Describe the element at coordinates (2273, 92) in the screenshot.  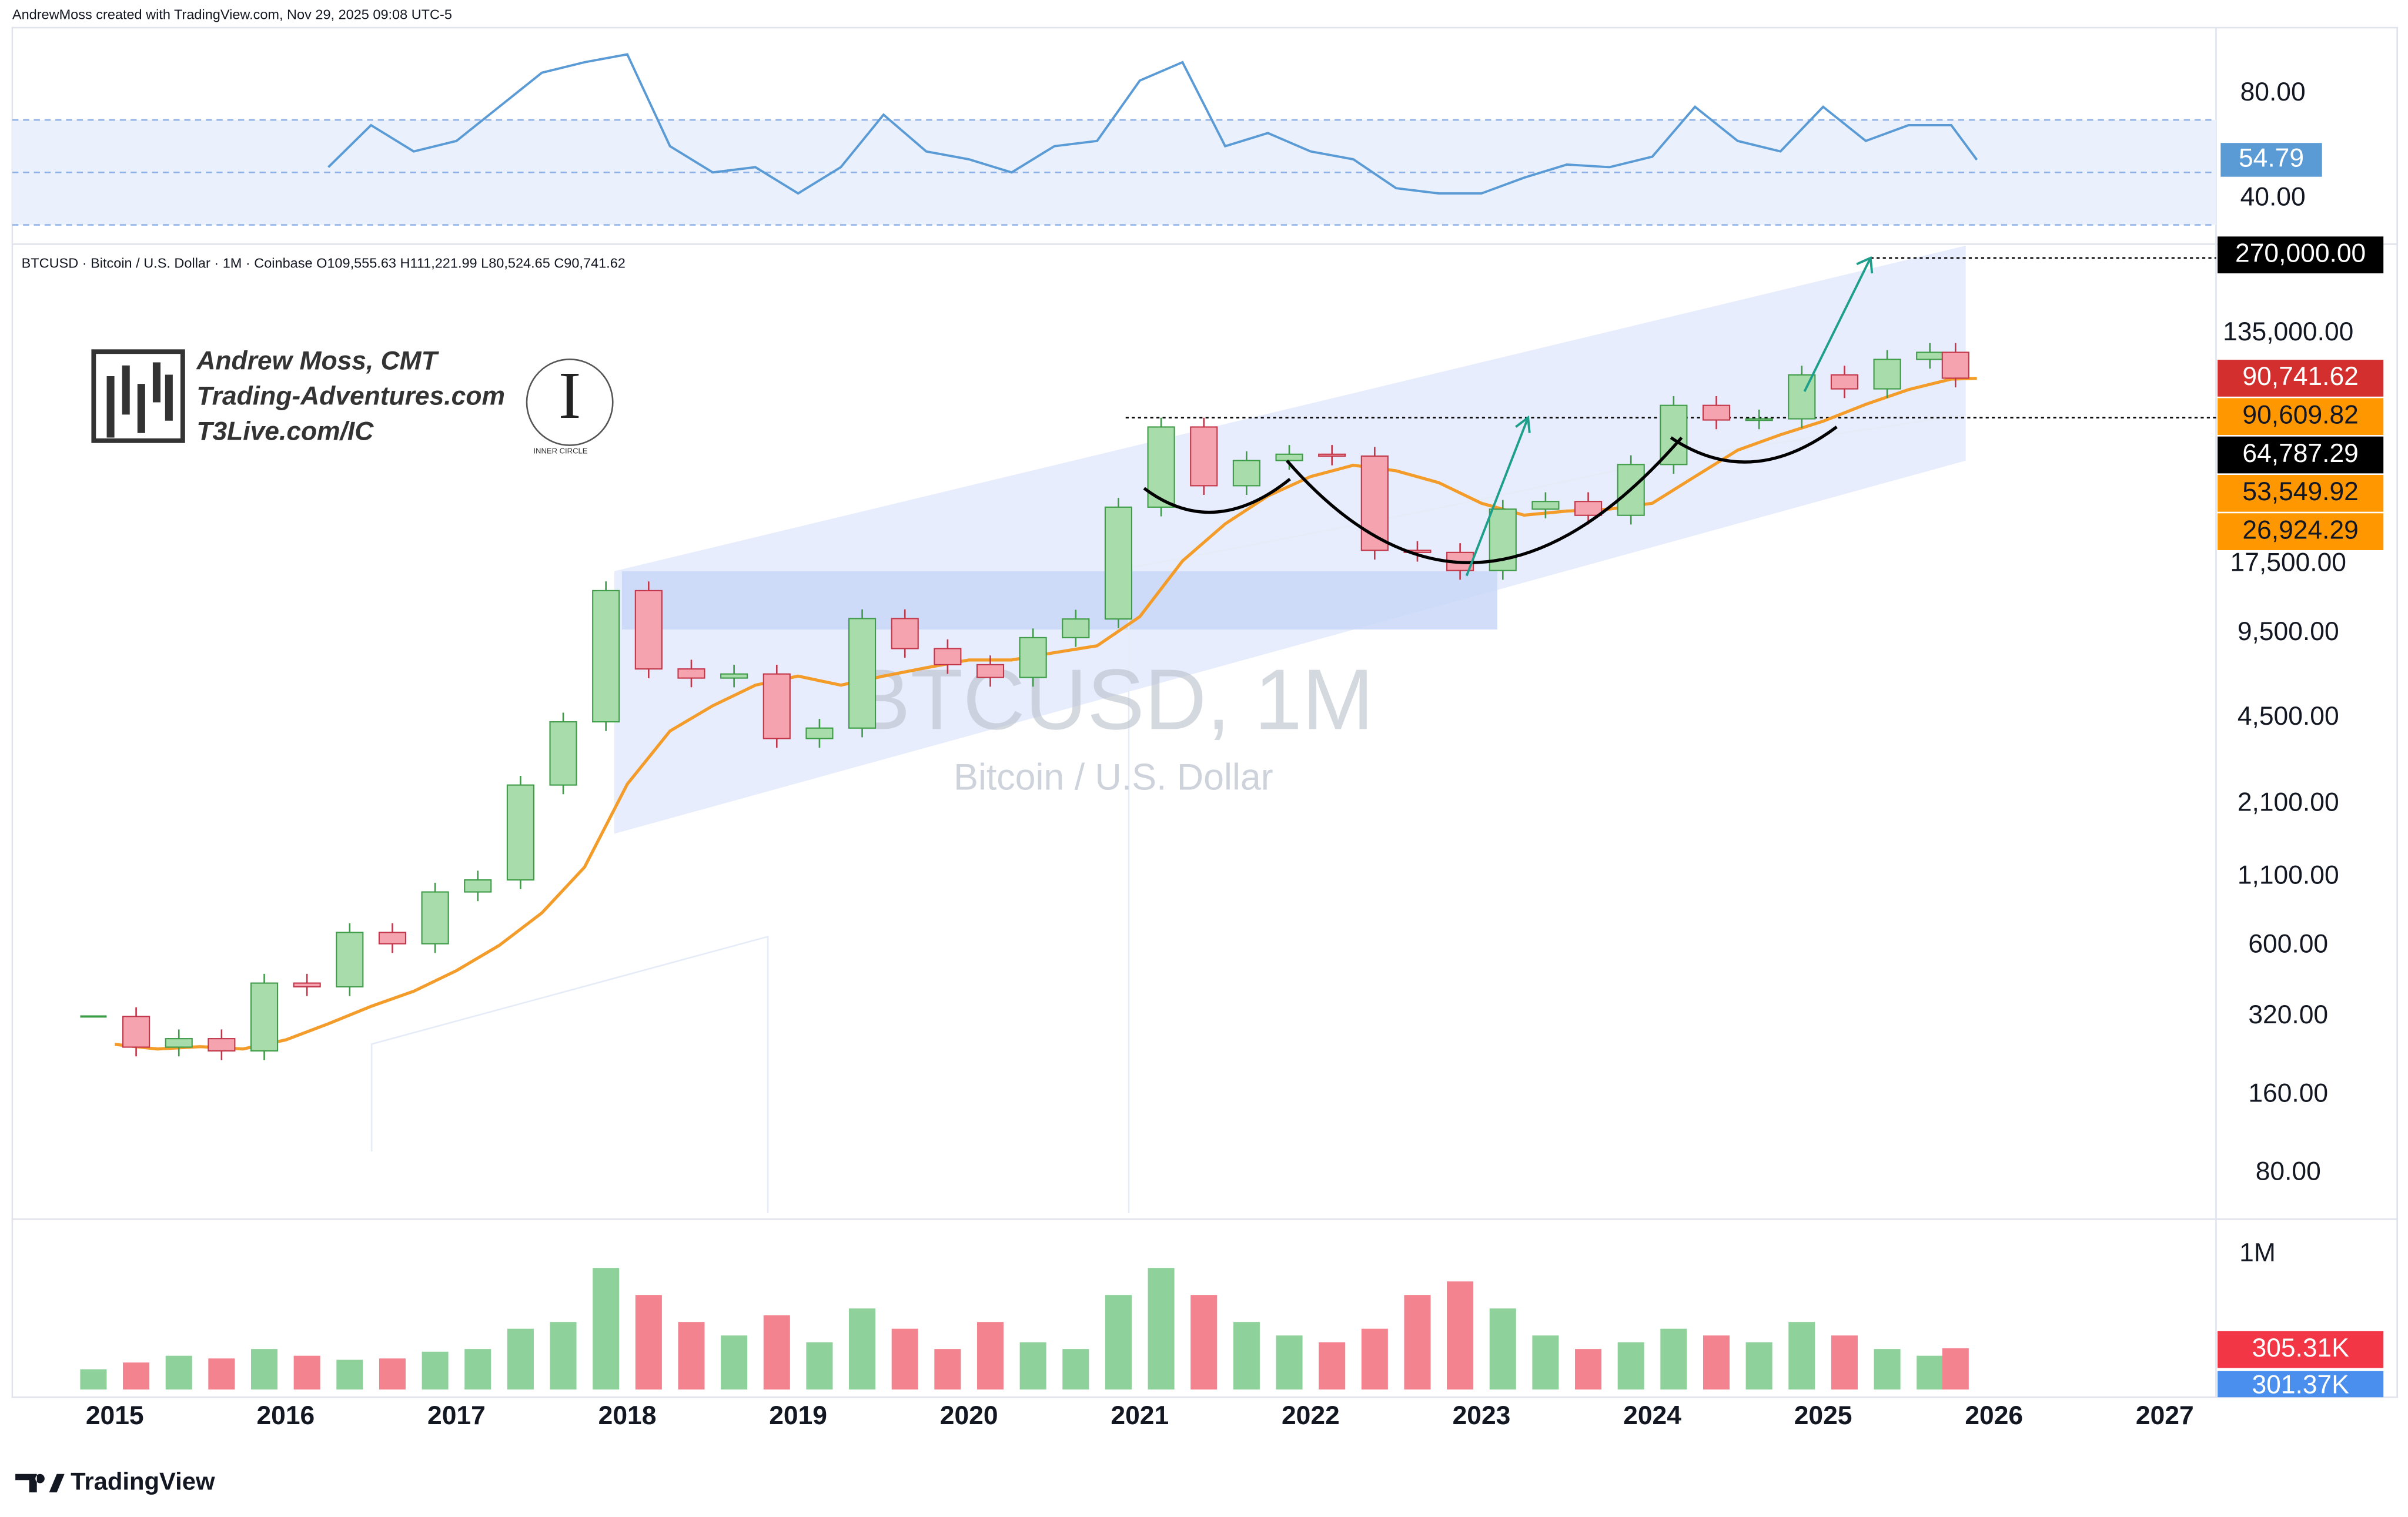
I see `rsi-tick-label: 80.00` at that location.